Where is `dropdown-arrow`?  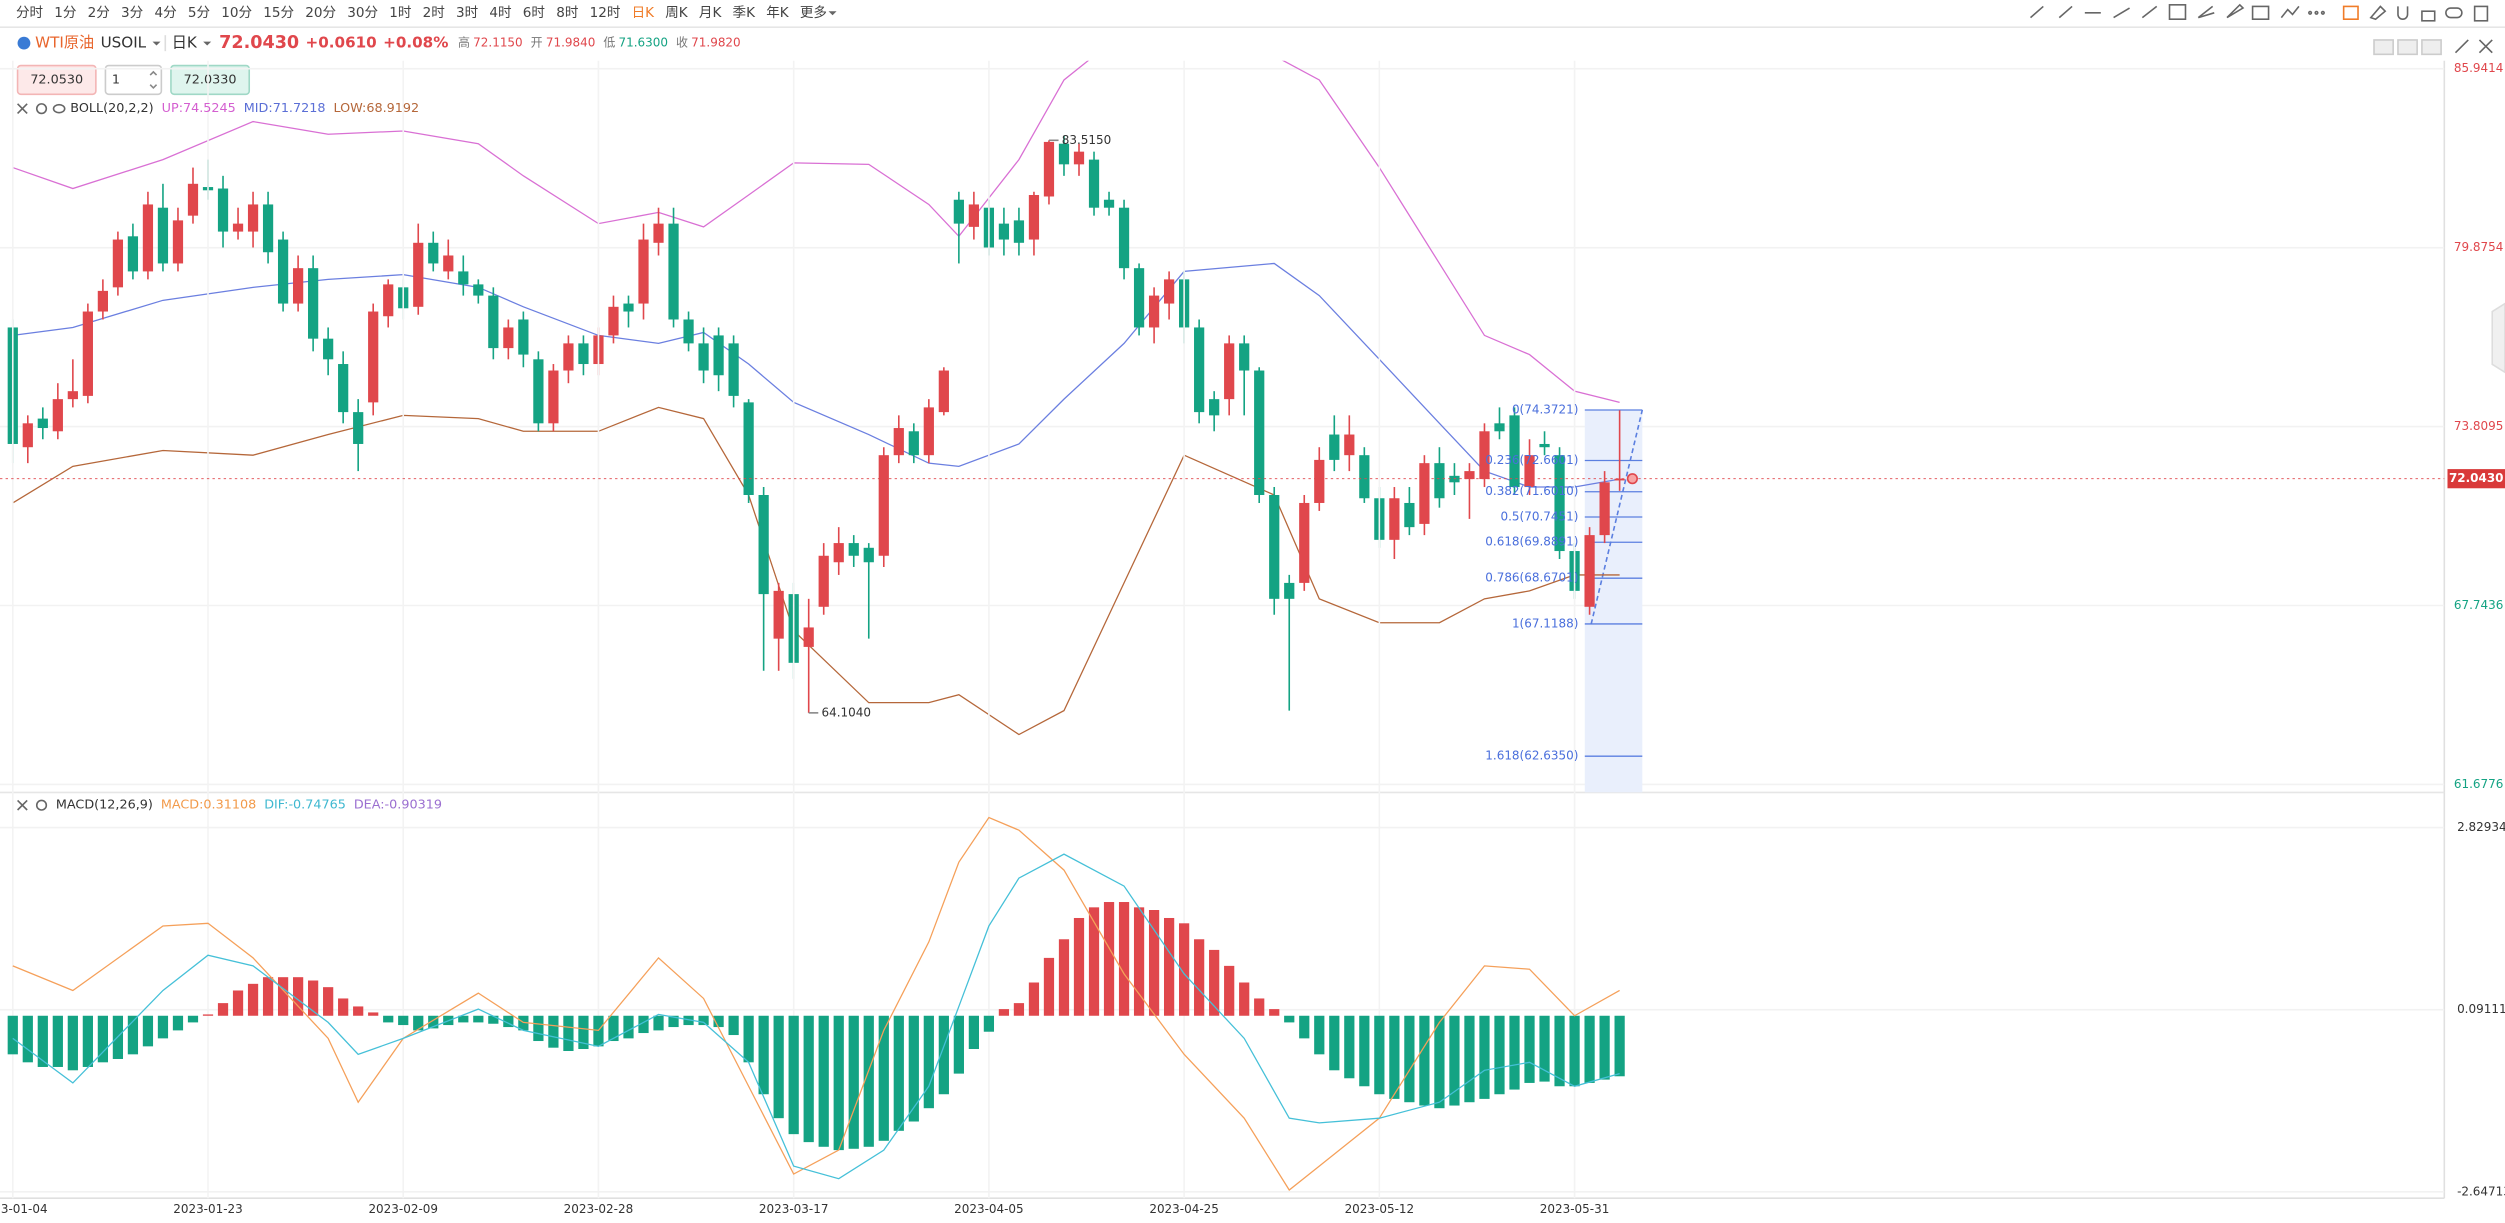
dropdown-arrow is located at coordinates (207, 43).